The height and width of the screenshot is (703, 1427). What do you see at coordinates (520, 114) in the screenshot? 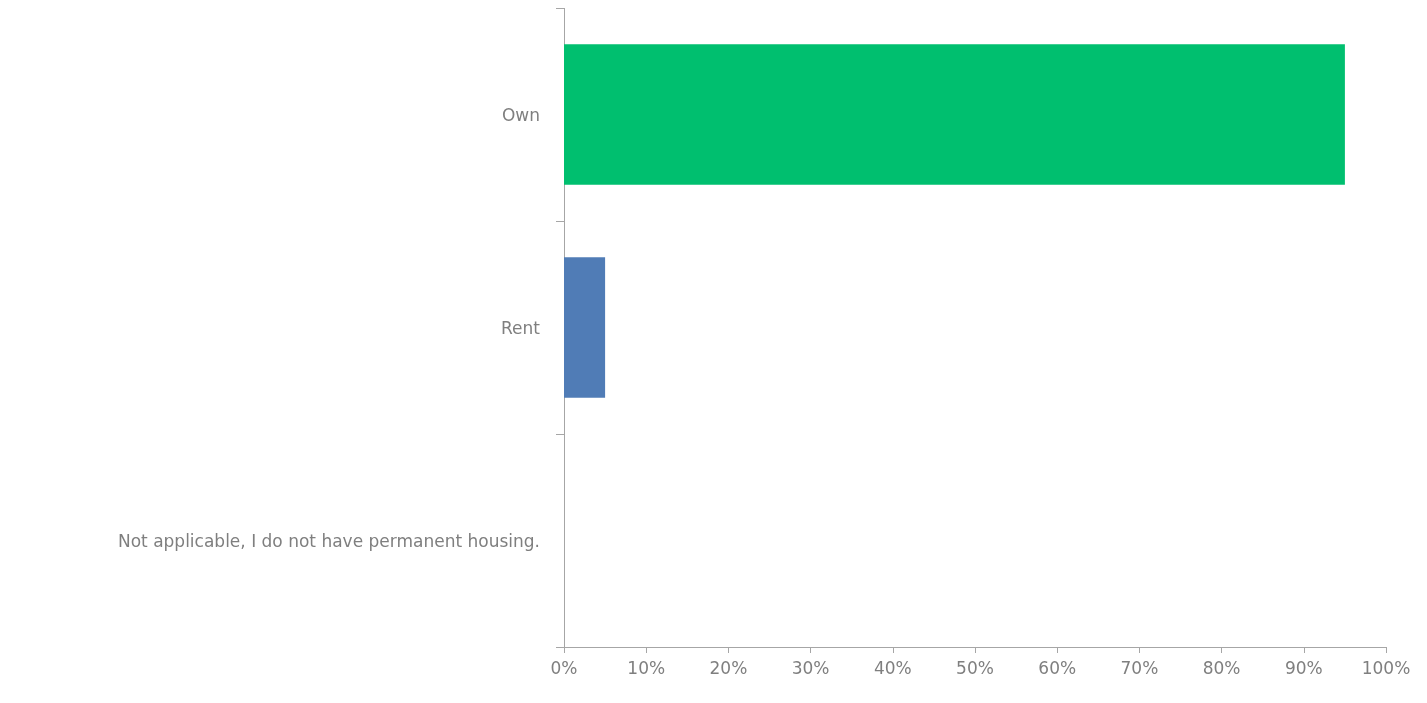
I see `y-tick-label: Own` at bounding box center [520, 114].